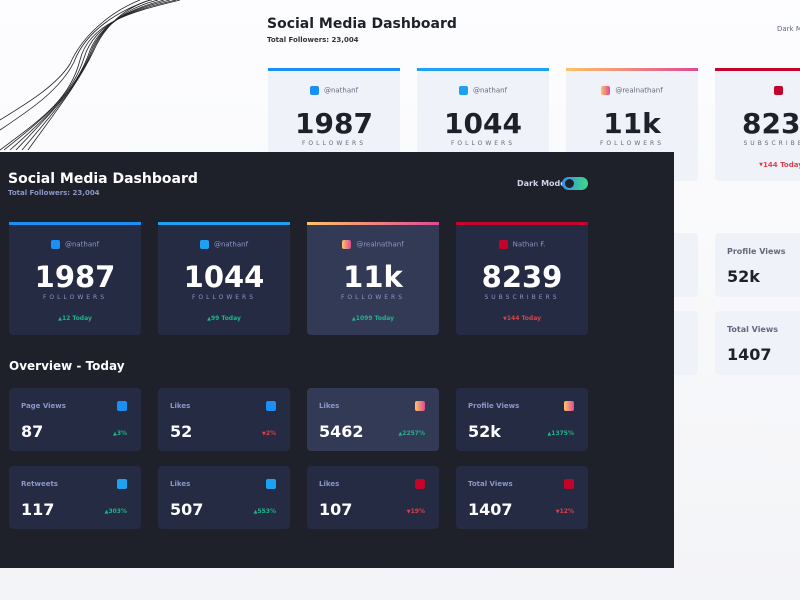  I want to click on overview-card: Total Views 1407, so click(757, 343).